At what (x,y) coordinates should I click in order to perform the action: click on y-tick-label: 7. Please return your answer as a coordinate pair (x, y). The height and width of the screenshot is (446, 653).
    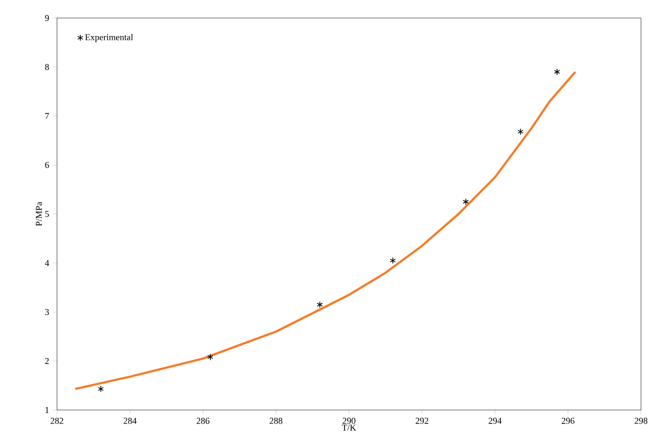
    Looking at the image, I should click on (47, 116).